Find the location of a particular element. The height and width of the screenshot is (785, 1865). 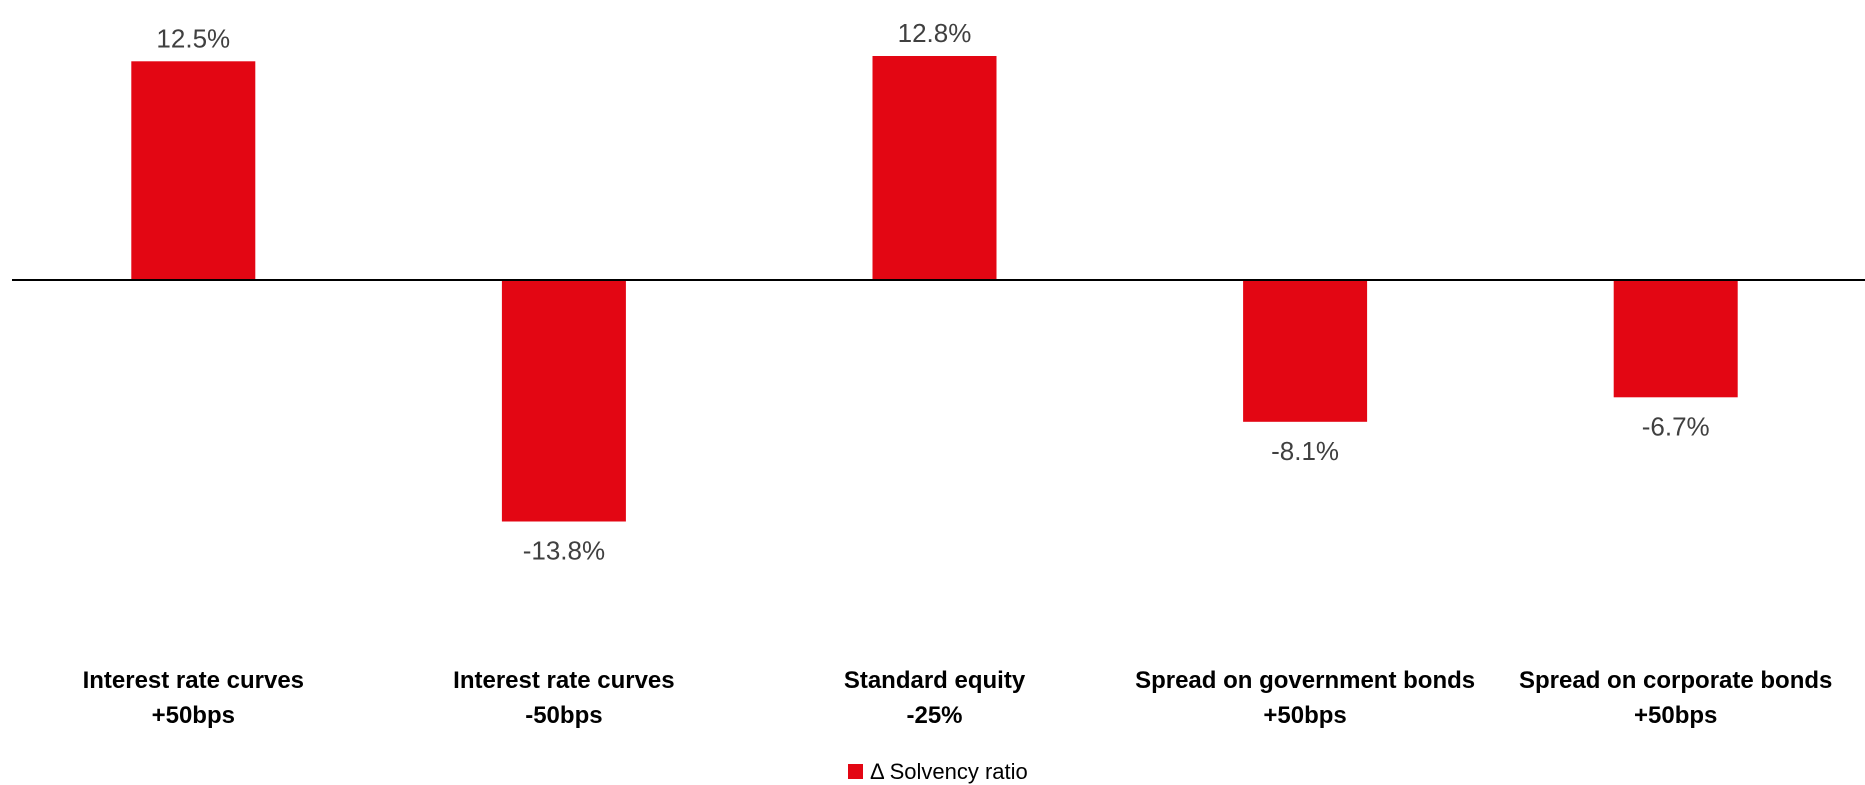

legend-swatch is located at coordinates (855, 771).